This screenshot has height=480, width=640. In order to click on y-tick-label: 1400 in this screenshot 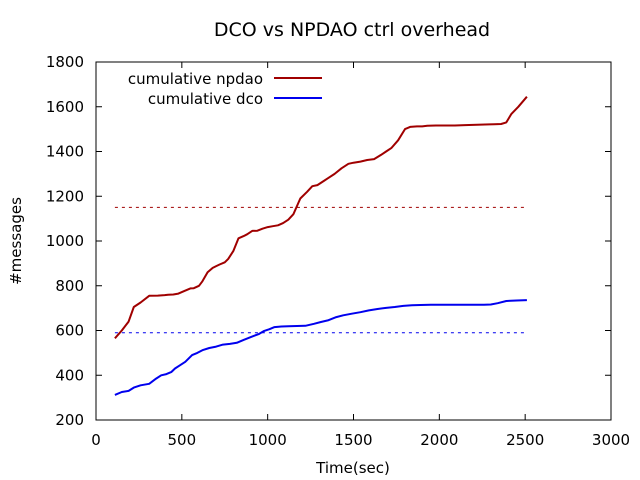, I will do `click(65, 152)`.